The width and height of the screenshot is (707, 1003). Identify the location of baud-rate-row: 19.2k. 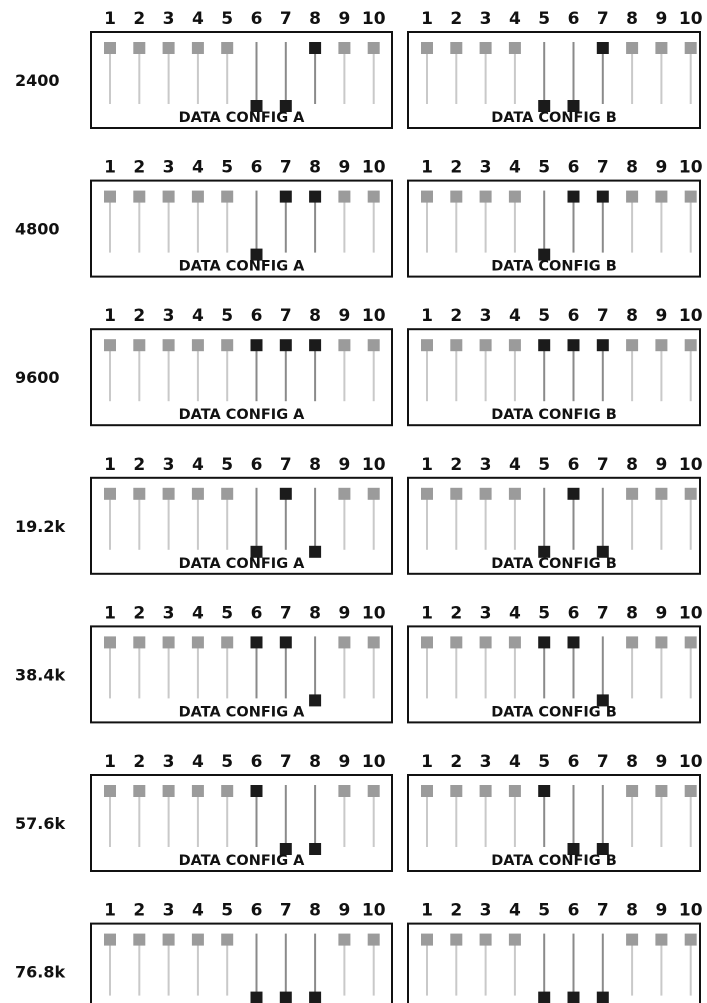
(40, 526).